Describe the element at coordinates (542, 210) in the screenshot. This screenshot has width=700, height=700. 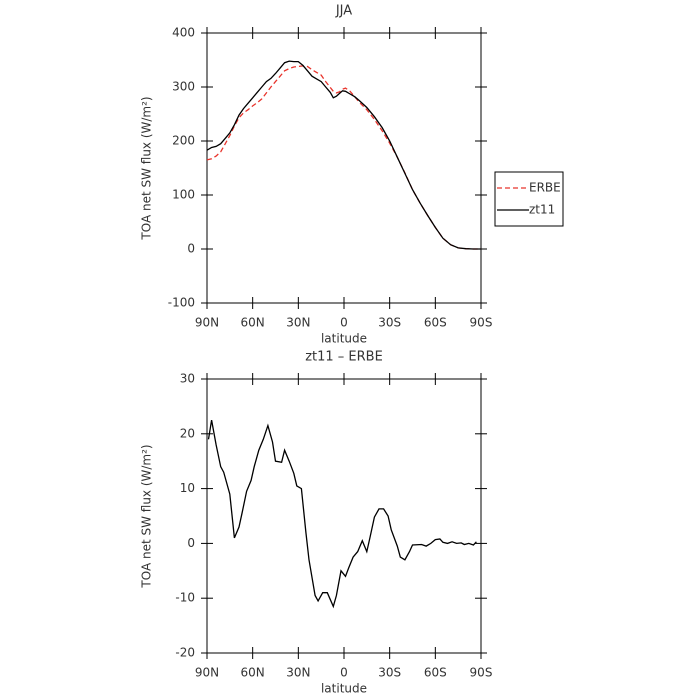
I see `legend-label: zt11` at that location.